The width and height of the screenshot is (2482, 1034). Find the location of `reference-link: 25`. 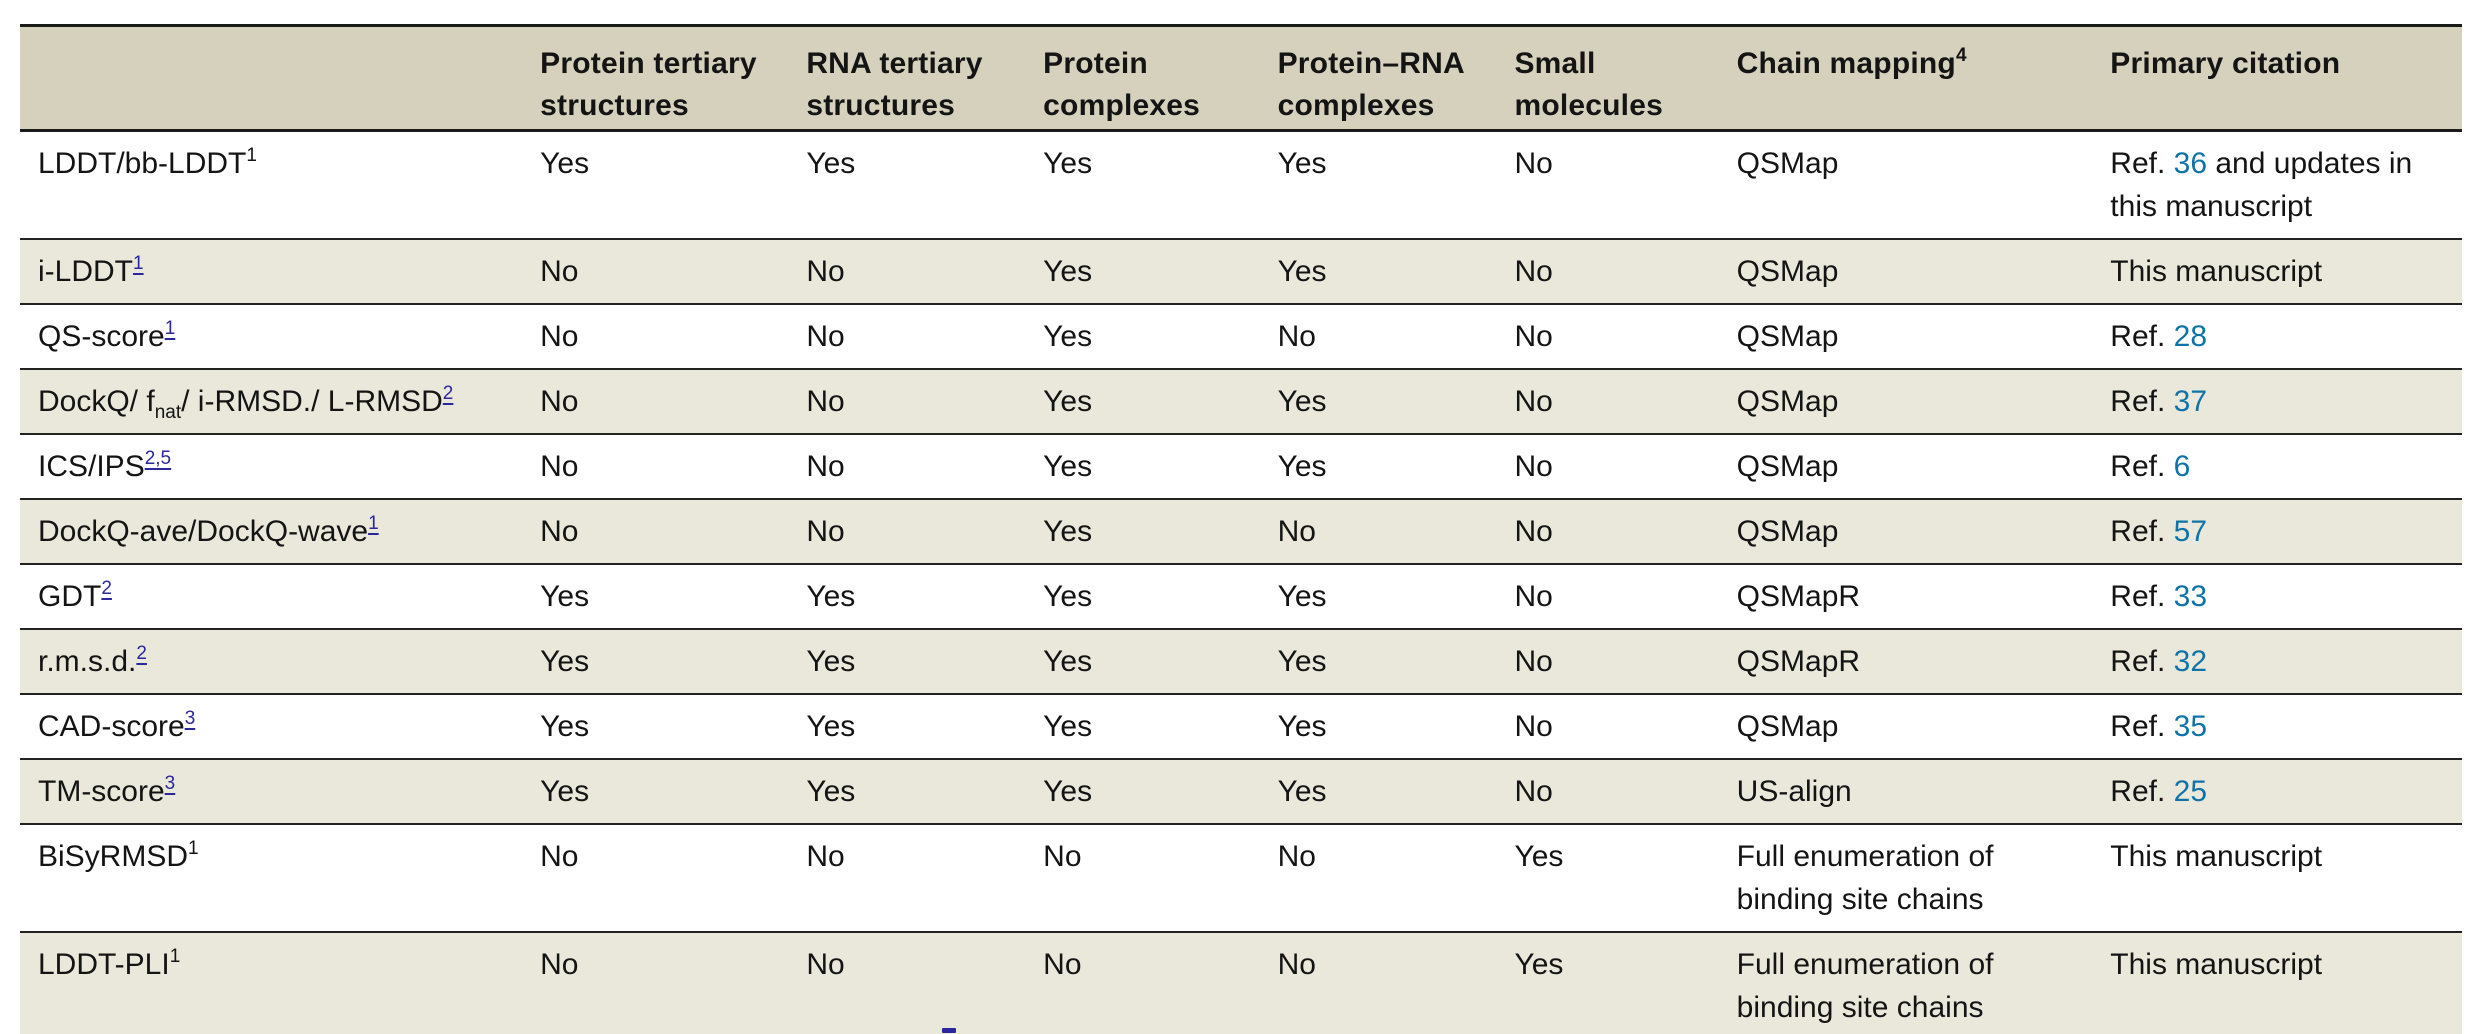

reference-link: 25 is located at coordinates (2190, 791).